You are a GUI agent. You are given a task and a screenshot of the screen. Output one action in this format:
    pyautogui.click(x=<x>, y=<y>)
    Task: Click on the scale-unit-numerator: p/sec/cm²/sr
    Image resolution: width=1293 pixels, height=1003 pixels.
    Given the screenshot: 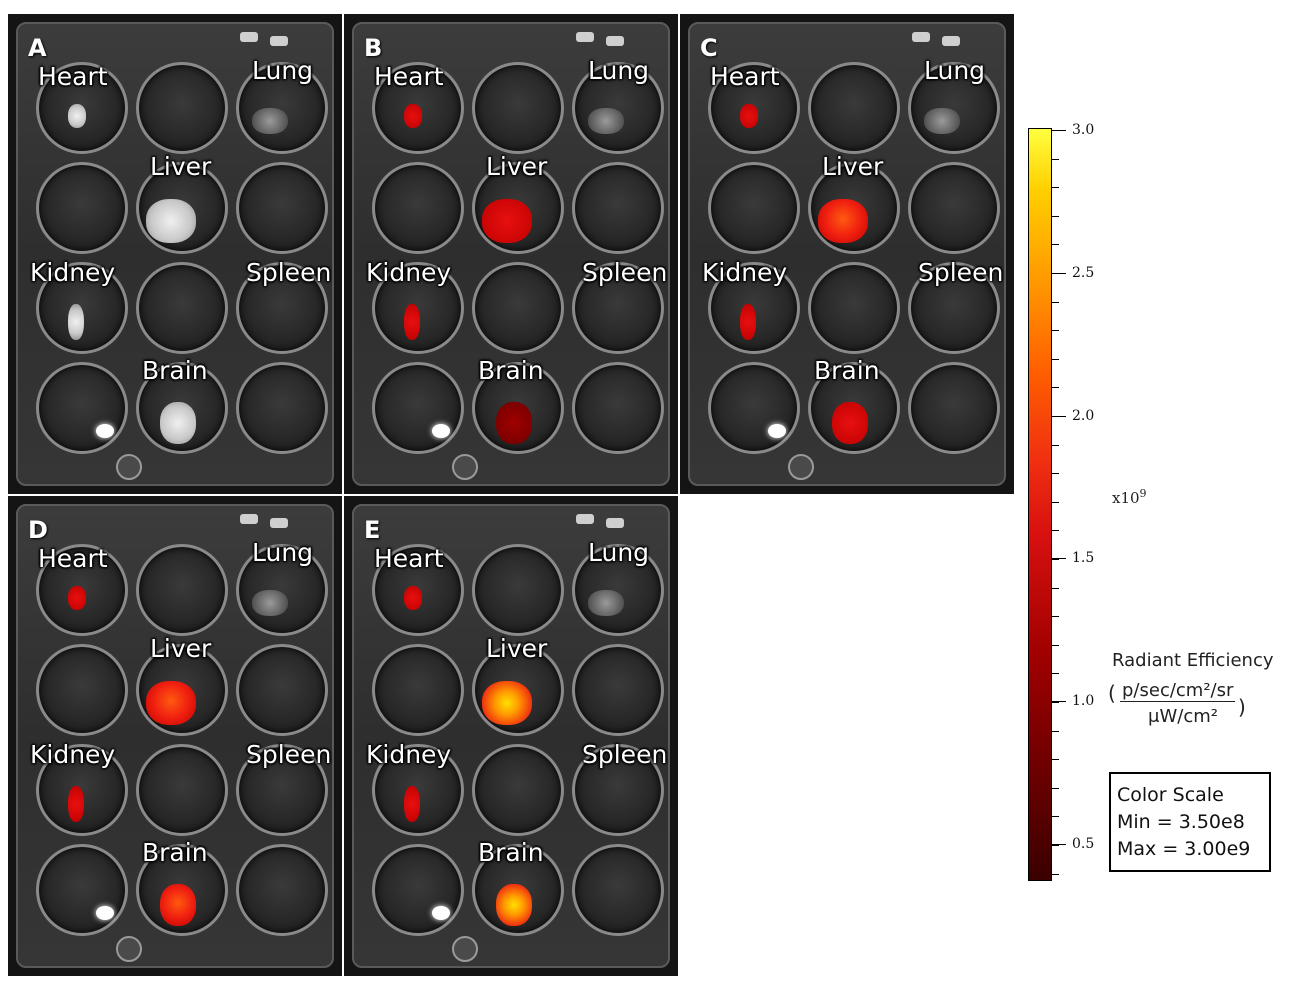 What is the action you would take?
    pyautogui.click(x=1178, y=691)
    